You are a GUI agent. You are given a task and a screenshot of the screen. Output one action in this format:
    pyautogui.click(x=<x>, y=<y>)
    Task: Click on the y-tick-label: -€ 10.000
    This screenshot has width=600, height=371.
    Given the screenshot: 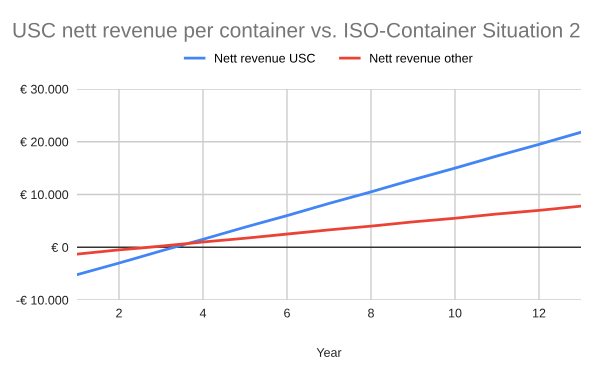 What is the action you would take?
    pyautogui.click(x=42, y=300)
    